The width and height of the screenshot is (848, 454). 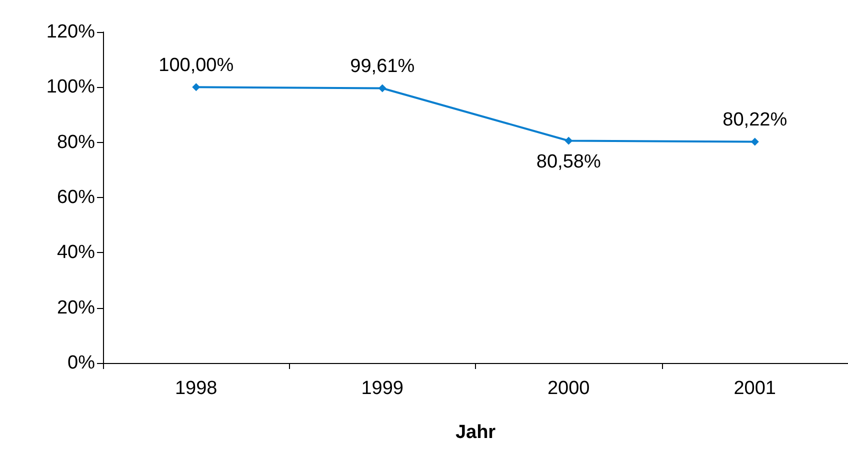 What do you see at coordinates (76, 197) in the screenshot?
I see `y-tick-label: 60%` at bounding box center [76, 197].